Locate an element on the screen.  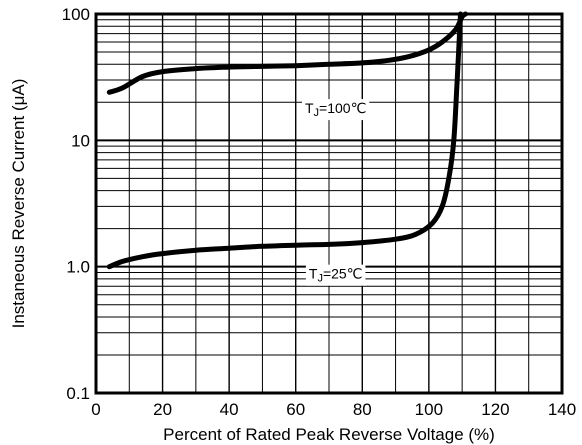
series-label-text: TJ=100℃ is located at coordinates (335, 109).